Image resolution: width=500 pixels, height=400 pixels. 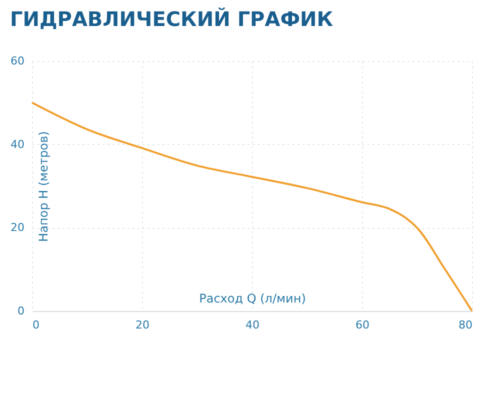 What do you see at coordinates (17, 61) in the screenshot?
I see `y-tick-label: 60` at bounding box center [17, 61].